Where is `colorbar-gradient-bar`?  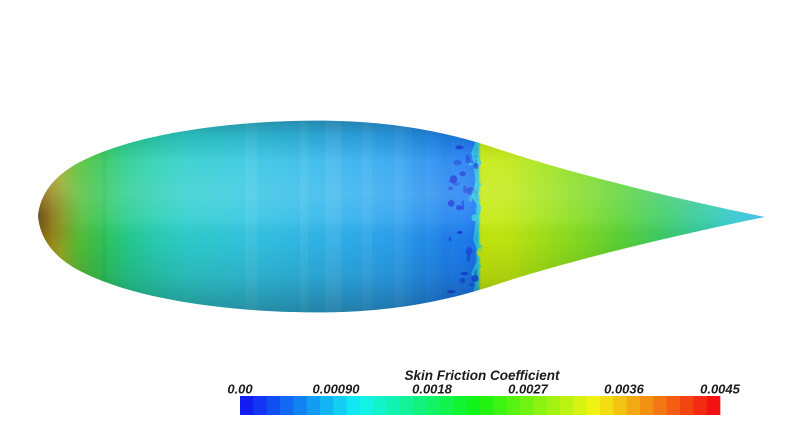
colorbar-gradient-bar is located at coordinates (480, 405).